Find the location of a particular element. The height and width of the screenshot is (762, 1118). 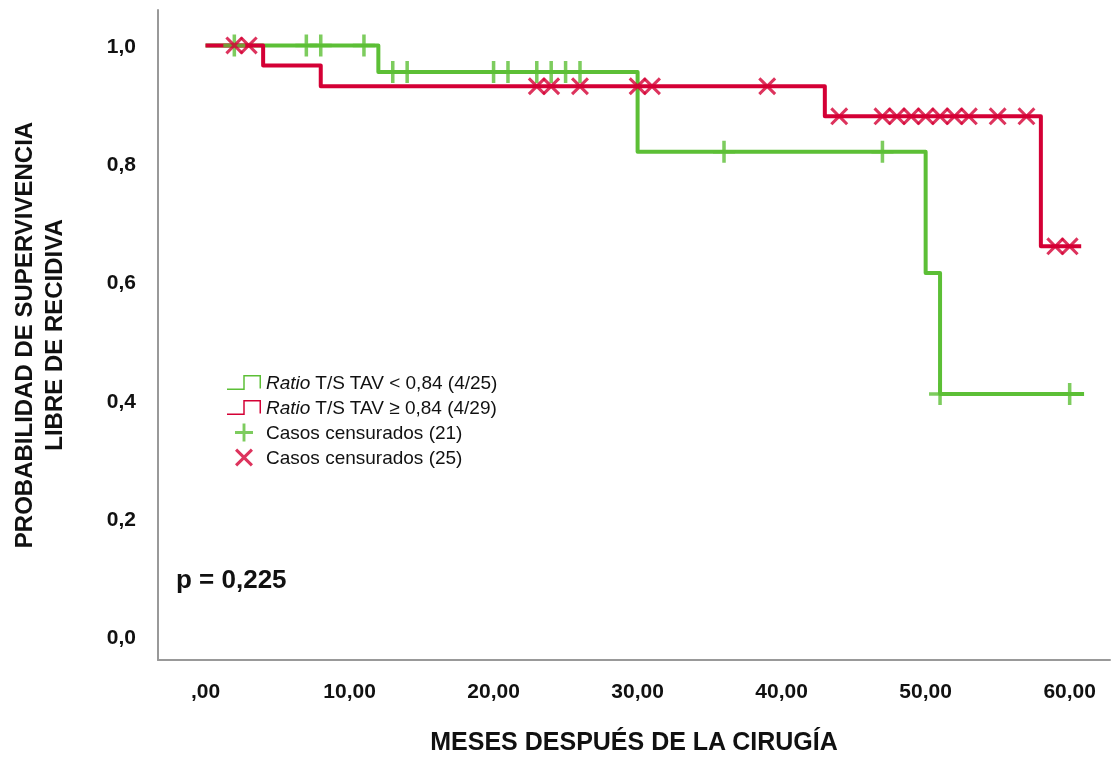

y-axis-title: PROBABILIDAD DE SUPERVIVENCIA LIBRE DE RECIDIVA is located at coordinates (38, 335).